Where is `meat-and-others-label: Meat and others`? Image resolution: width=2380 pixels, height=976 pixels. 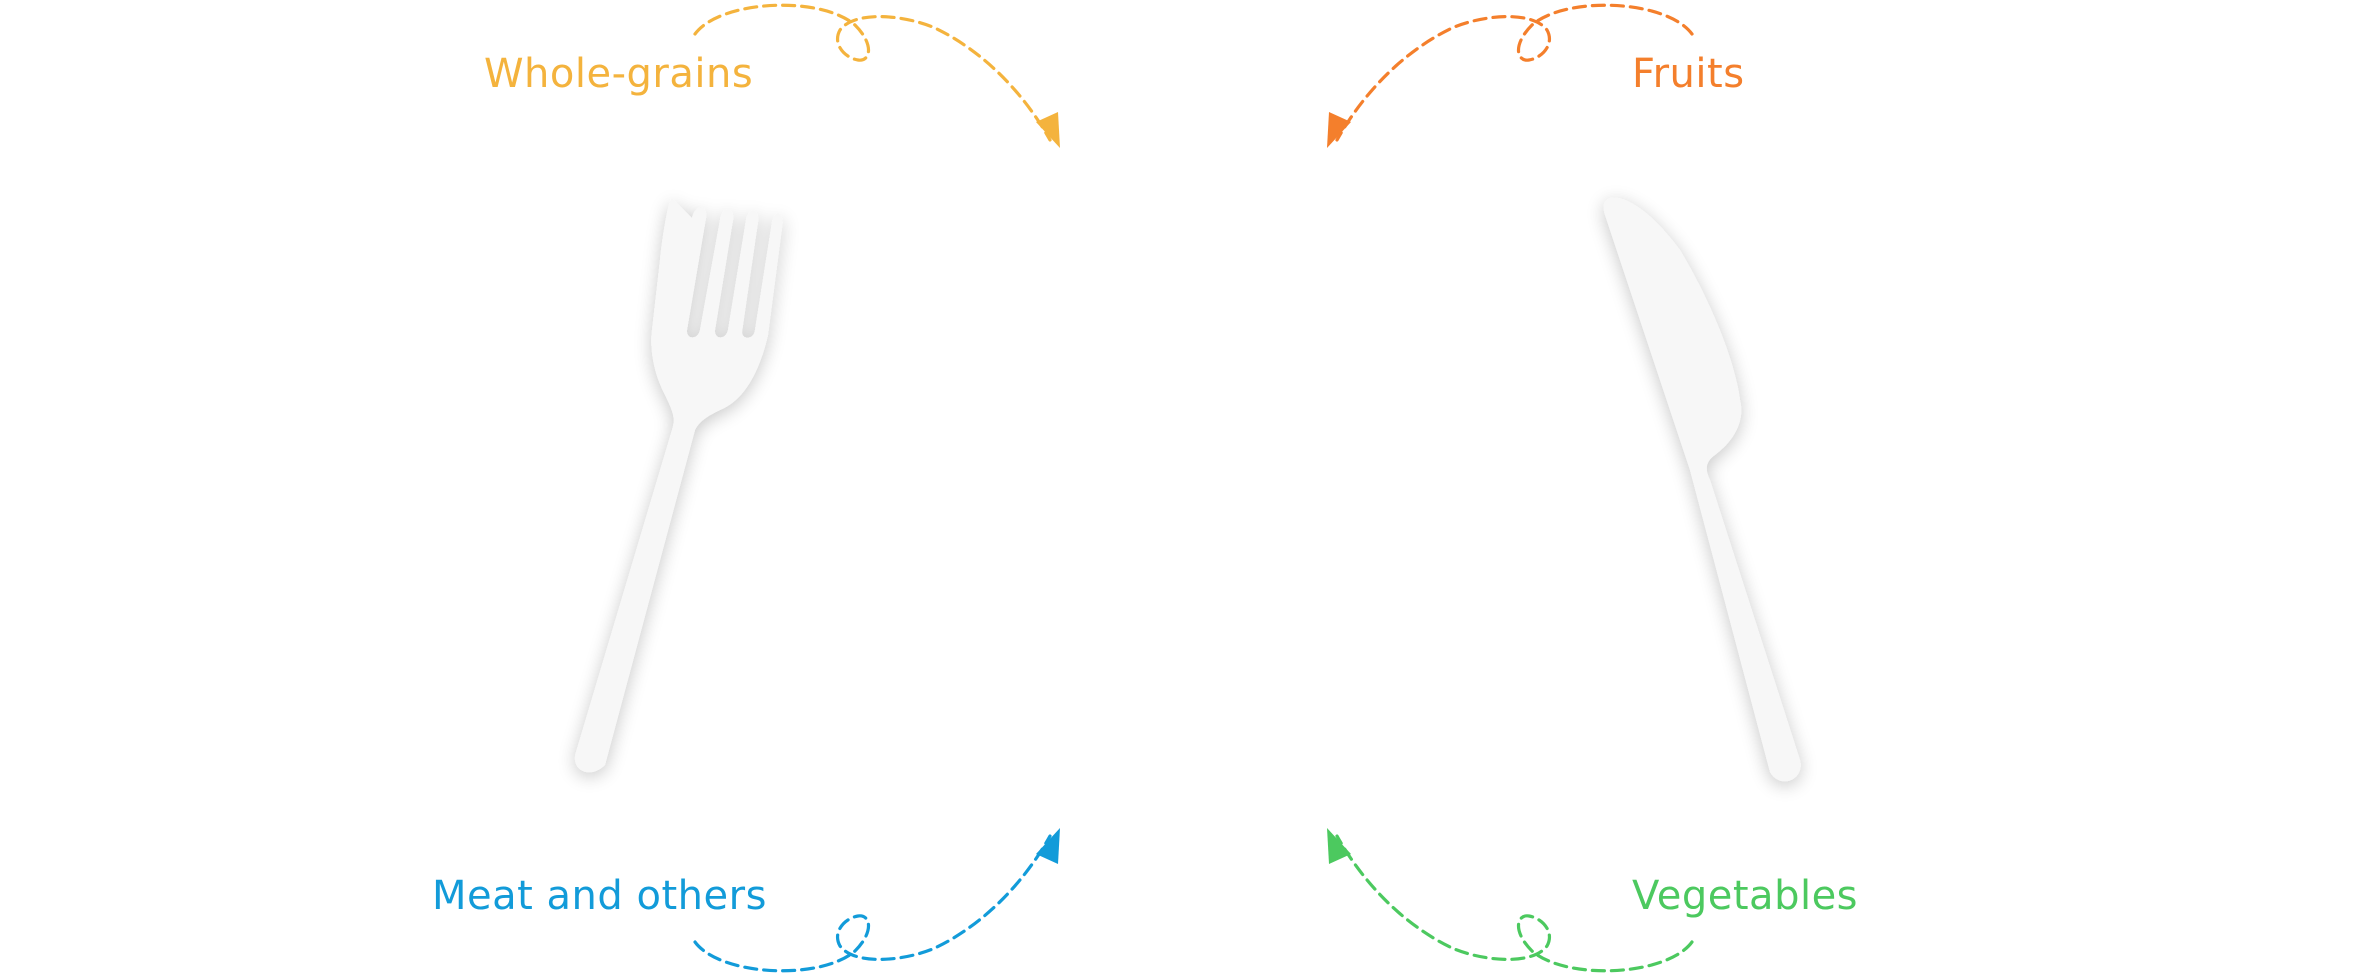
meat-and-others-label: Meat and others is located at coordinates (599, 896).